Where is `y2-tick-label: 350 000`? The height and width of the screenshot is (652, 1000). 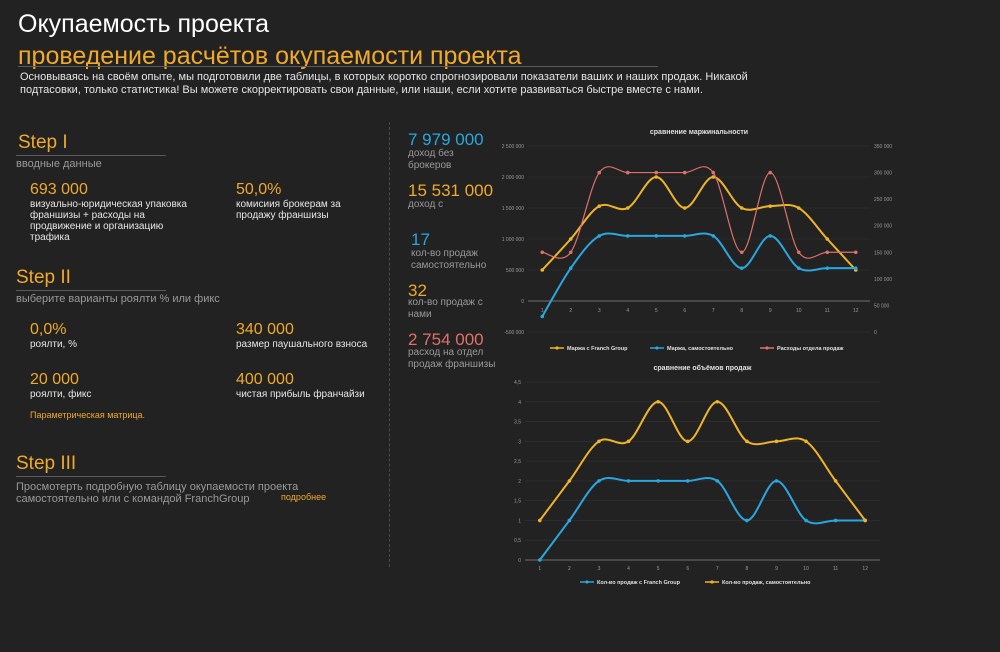 y2-tick-label: 350 000 is located at coordinates (883, 147).